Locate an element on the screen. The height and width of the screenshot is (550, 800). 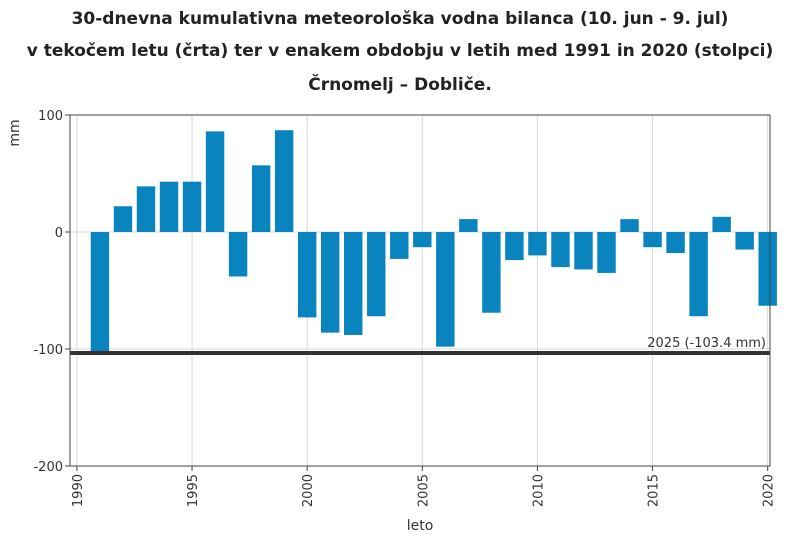
bar-1992 is located at coordinates (123, 219).